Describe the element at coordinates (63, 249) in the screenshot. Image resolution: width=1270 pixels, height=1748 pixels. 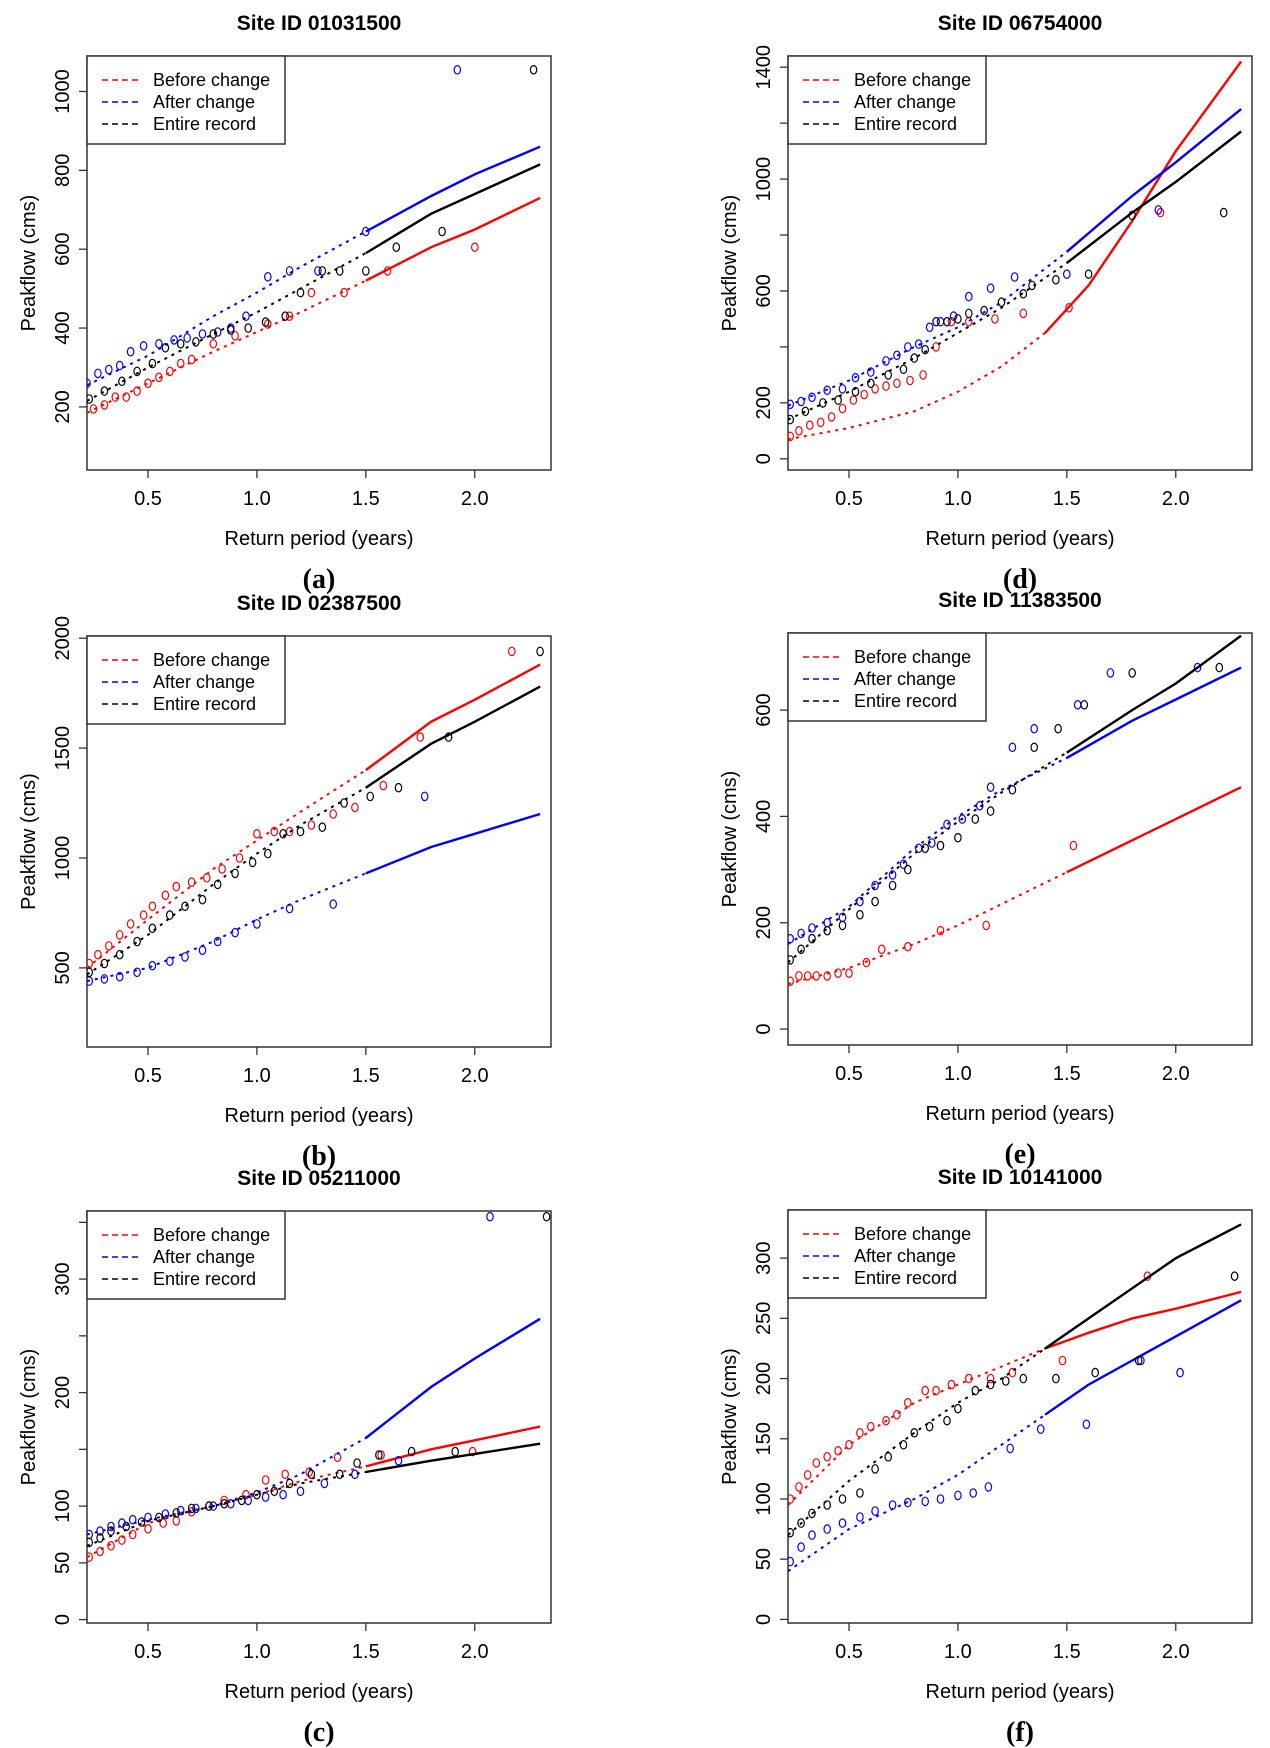
I see `y-tick-label: 600` at that location.